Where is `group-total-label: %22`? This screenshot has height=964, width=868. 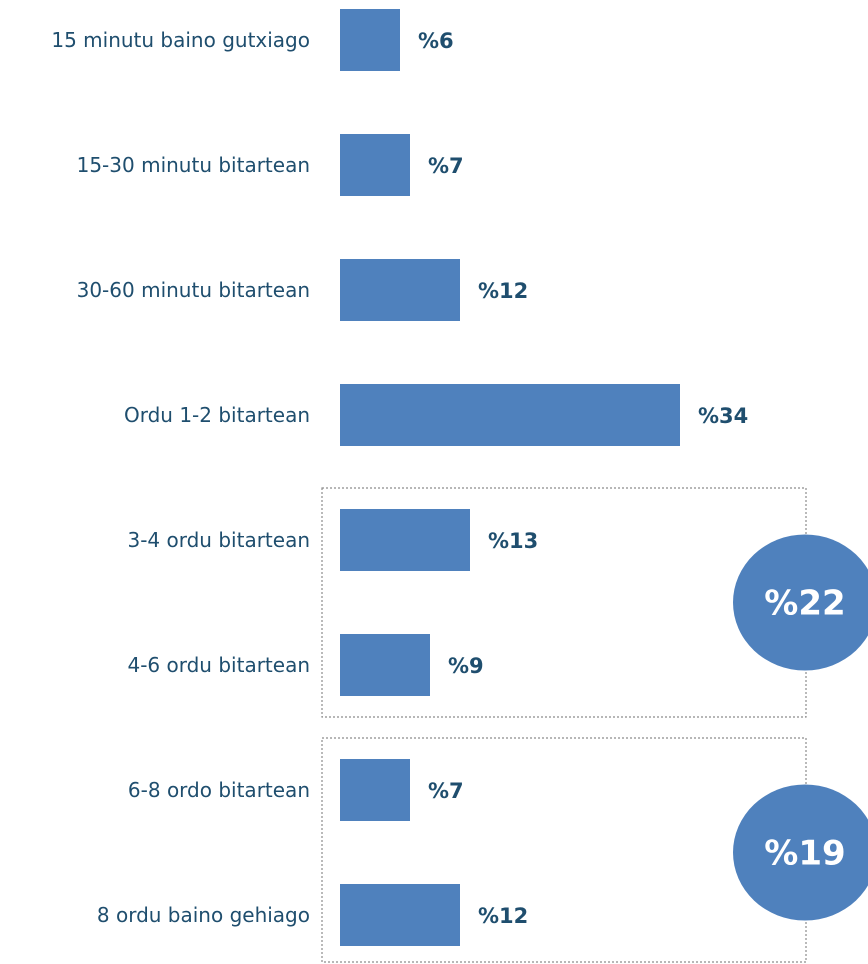 group-total-label: %22 is located at coordinates (804, 604).